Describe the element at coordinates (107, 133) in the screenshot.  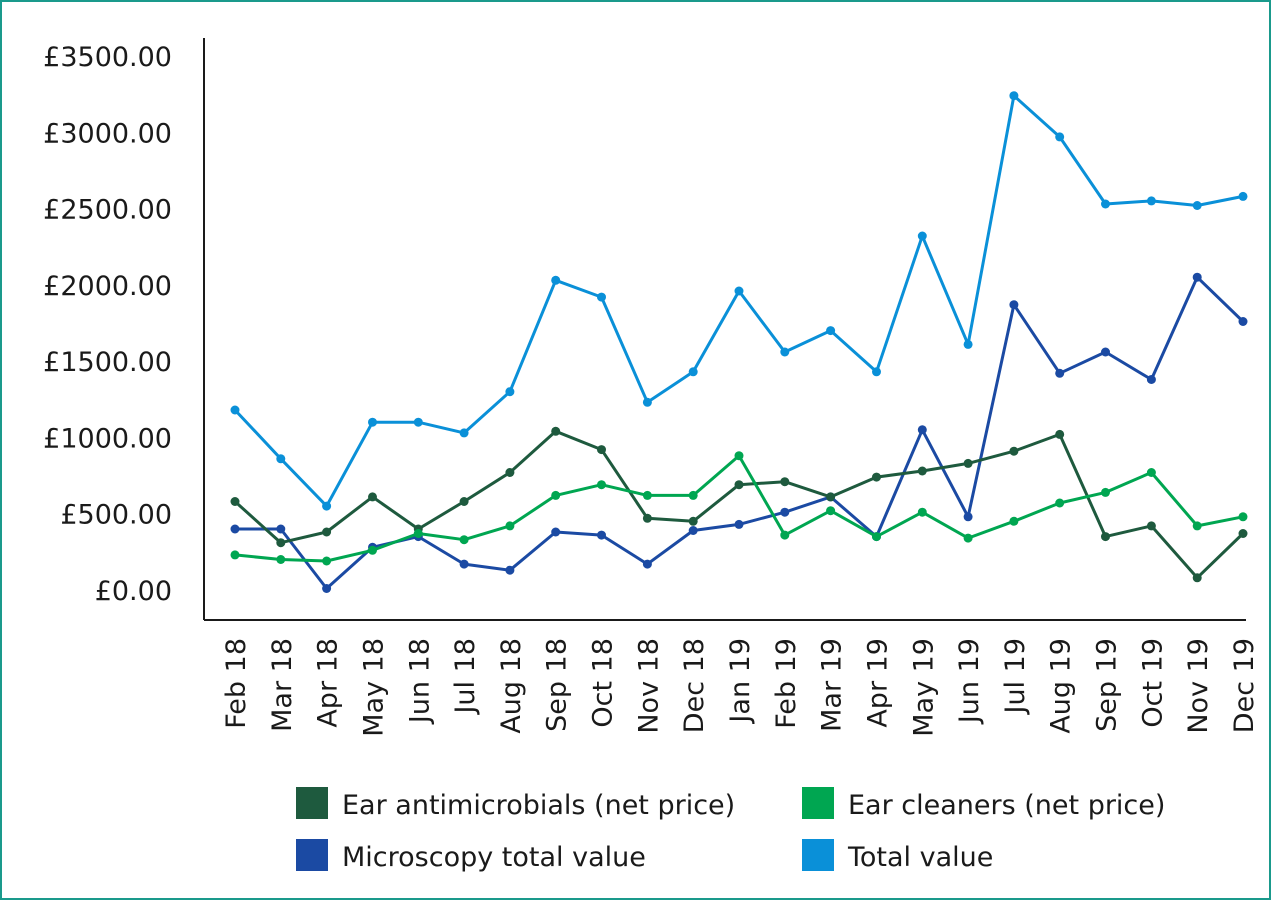
I see `y-tick-label: £3000.00` at that location.